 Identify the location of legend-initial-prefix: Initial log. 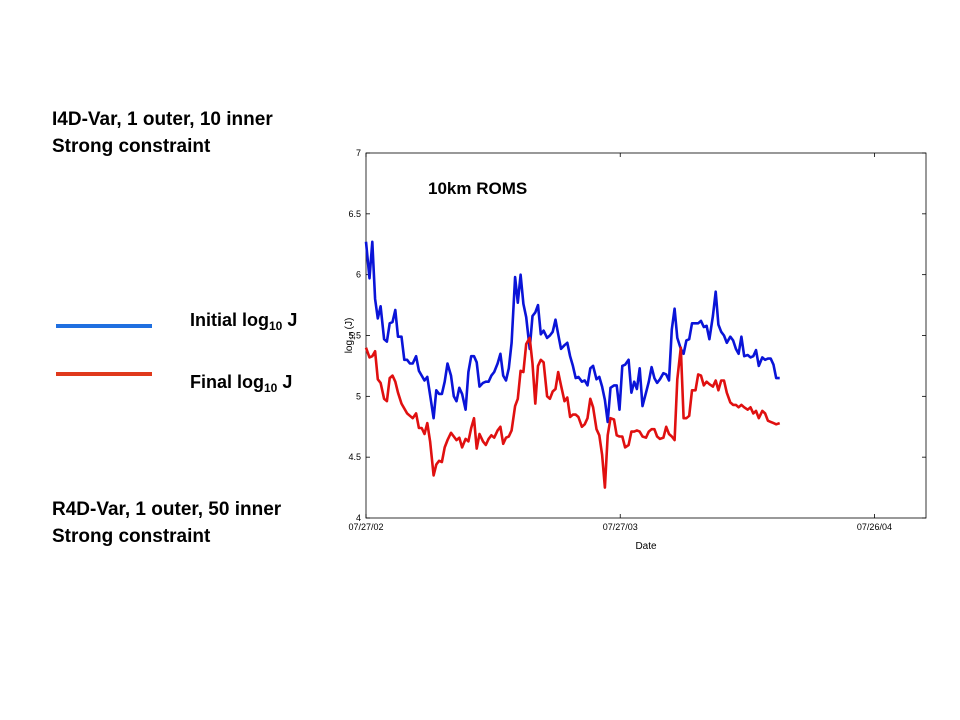
(229, 320).